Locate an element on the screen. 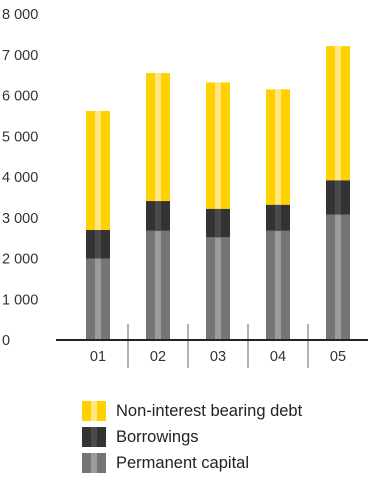  x-tick-label: 01 is located at coordinates (98, 357).